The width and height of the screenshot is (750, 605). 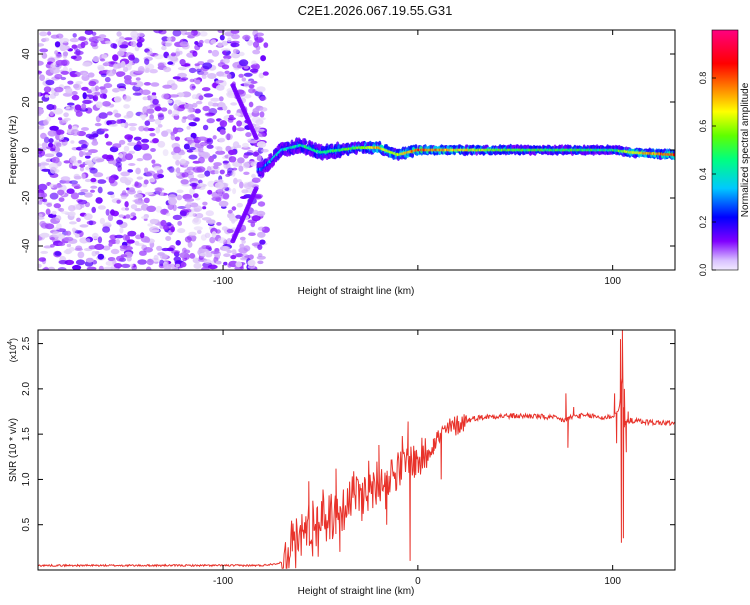 What do you see at coordinates (418, 581) in the screenshot?
I see `snr-x-tick-label: 0` at bounding box center [418, 581].